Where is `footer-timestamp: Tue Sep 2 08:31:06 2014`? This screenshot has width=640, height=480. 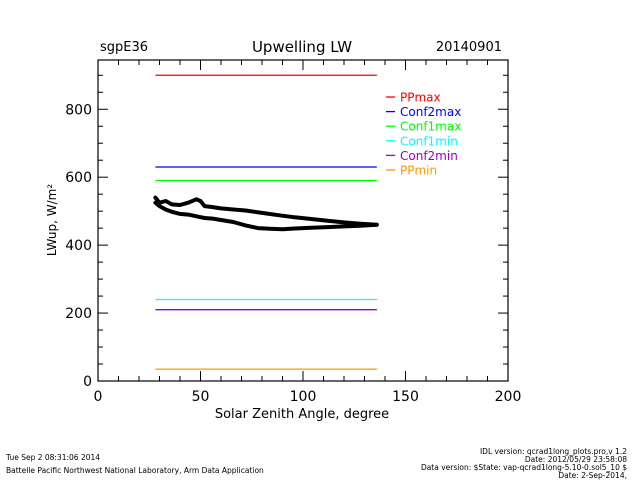
footer-timestamp: Tue Sep 2 08:31:06 2014 is located at coordinates (52, 457).